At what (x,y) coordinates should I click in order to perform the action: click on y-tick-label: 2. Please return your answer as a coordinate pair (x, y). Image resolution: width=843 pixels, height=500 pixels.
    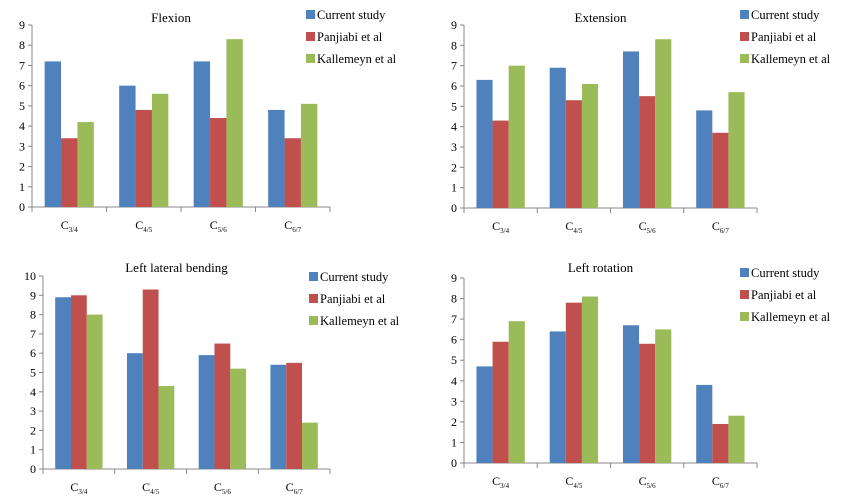
    Looking at the image, I should click on (454, 167).